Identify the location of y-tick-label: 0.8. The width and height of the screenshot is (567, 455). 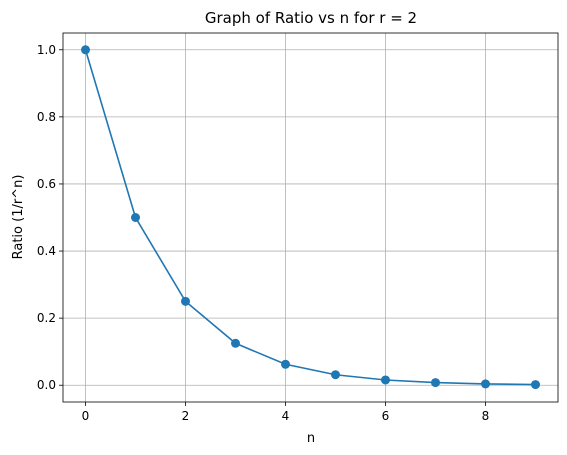
(46, 117).